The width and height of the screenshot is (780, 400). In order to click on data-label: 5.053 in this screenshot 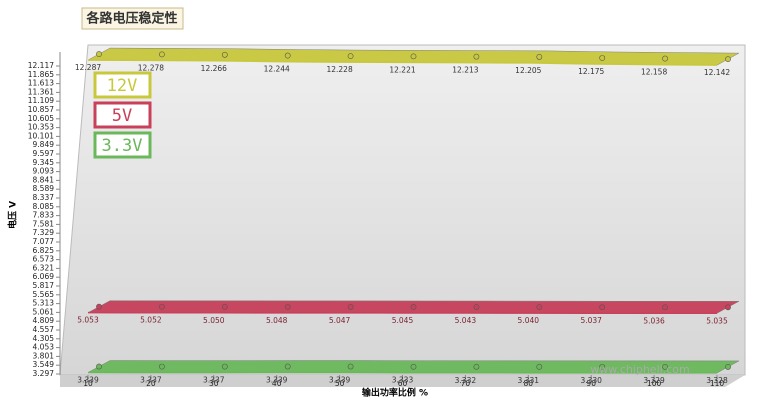, I will do `click(88, 320)`.